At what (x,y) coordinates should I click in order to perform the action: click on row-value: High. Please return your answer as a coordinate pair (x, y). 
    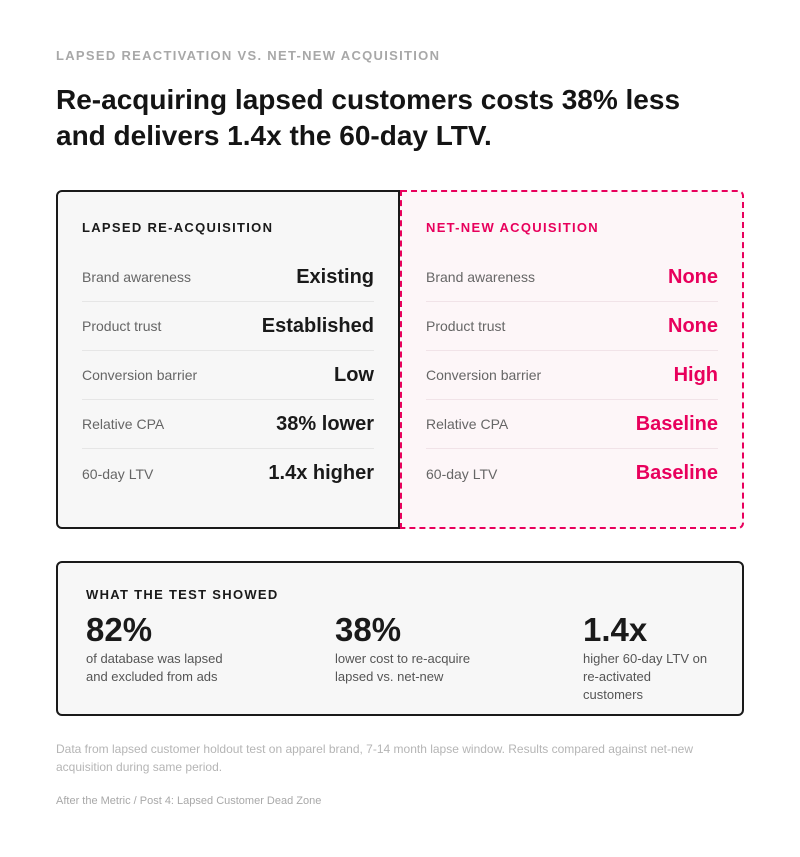
    Looking at the image, I should click on (695, 374).